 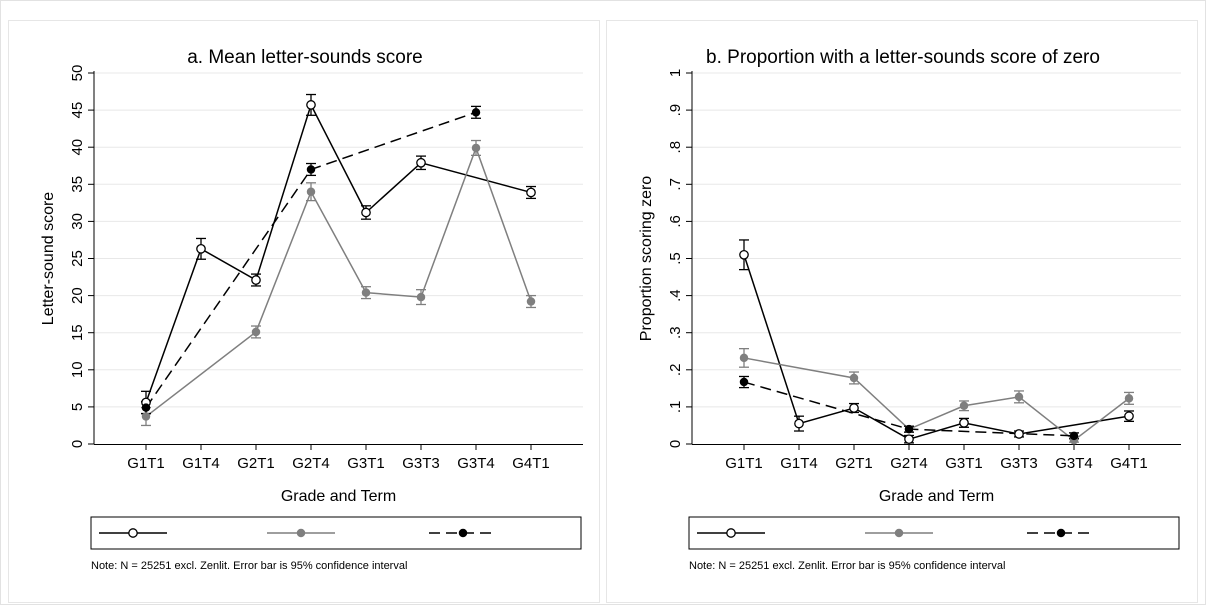 I want to click on chart-b-legend-box, so click(x=934, y=533).